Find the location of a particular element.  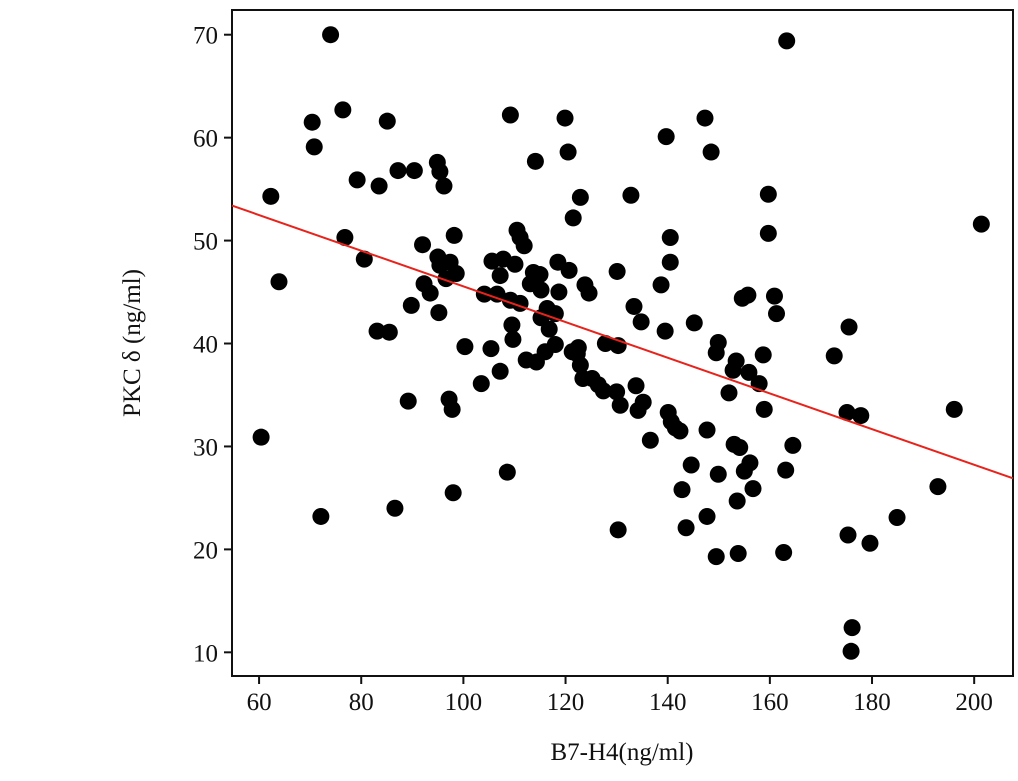

x-tick-label: 180 is located at coordinates (872, 702).